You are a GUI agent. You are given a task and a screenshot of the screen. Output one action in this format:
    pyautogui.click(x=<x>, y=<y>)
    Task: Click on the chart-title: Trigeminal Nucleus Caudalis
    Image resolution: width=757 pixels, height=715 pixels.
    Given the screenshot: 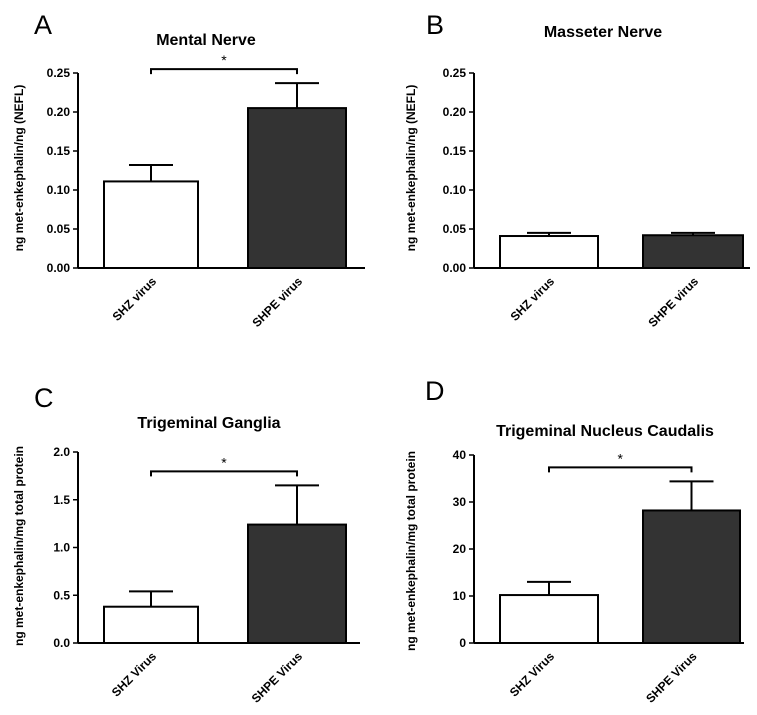 What is the action you would take?
    pyautogui.click(x=605, y=431)
    